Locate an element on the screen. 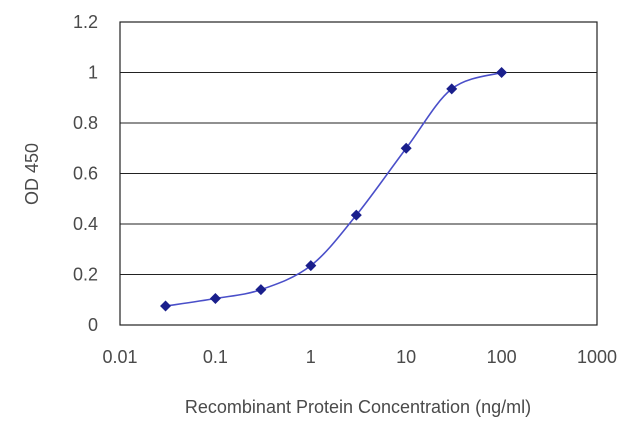 The height and width of the screenshot is (427, 640). y-tick-label: 1 is located at coordinates (93, 73).